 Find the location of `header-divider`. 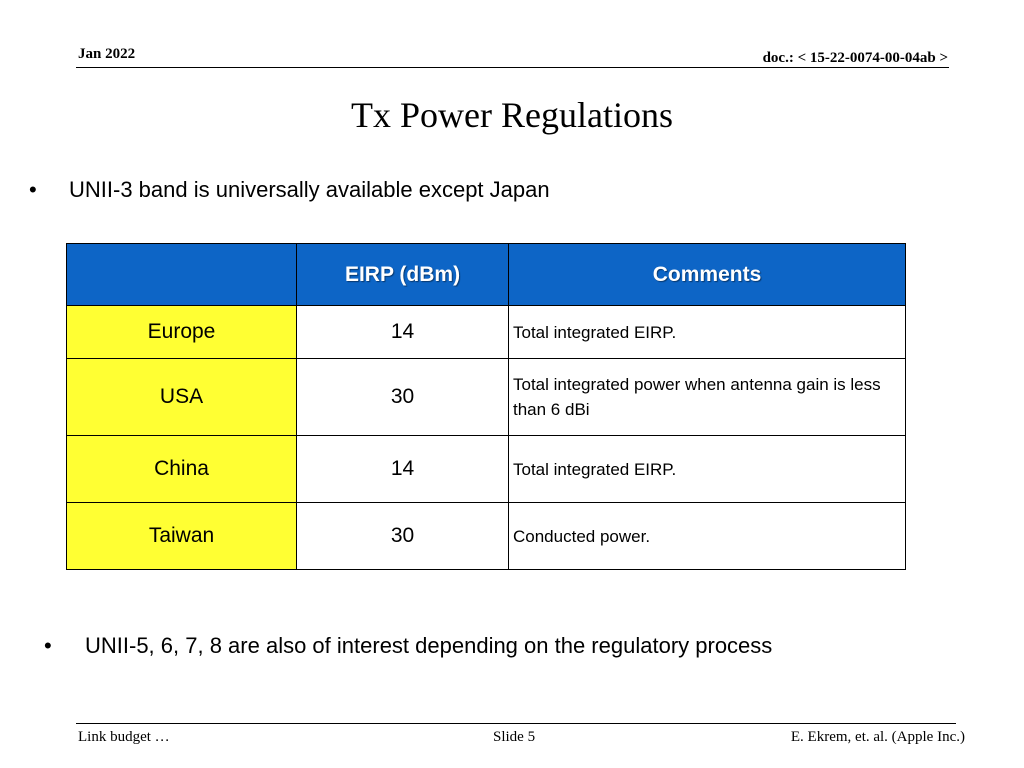

header-divider is located at coordinates (512, 67).